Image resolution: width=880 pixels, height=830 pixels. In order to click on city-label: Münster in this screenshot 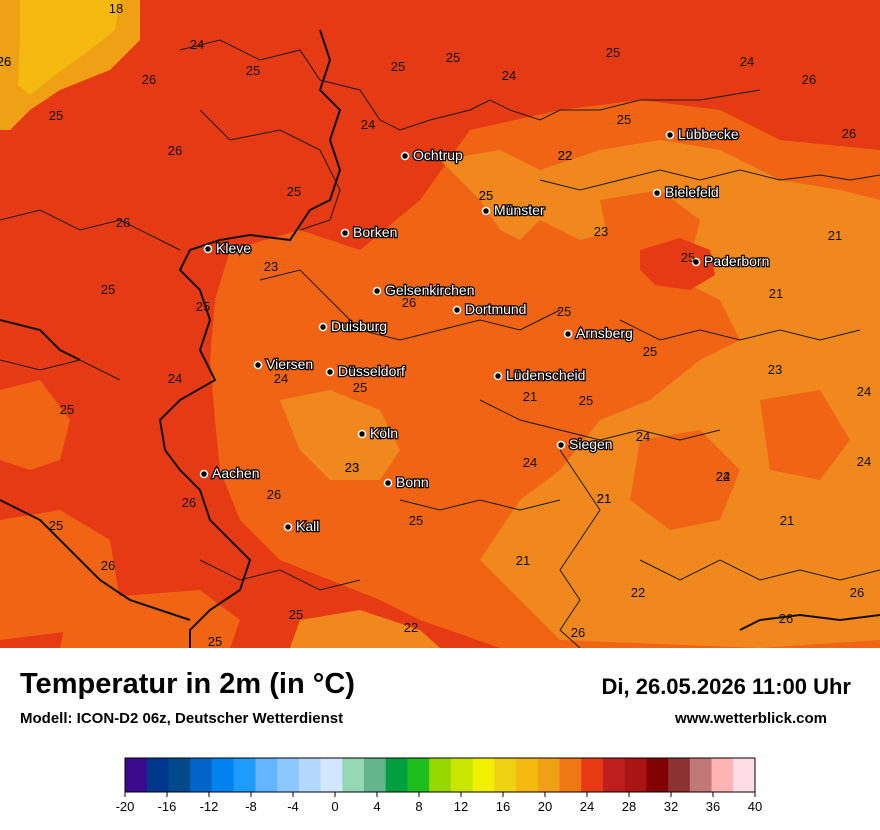, I will do `click(519, 210)`.